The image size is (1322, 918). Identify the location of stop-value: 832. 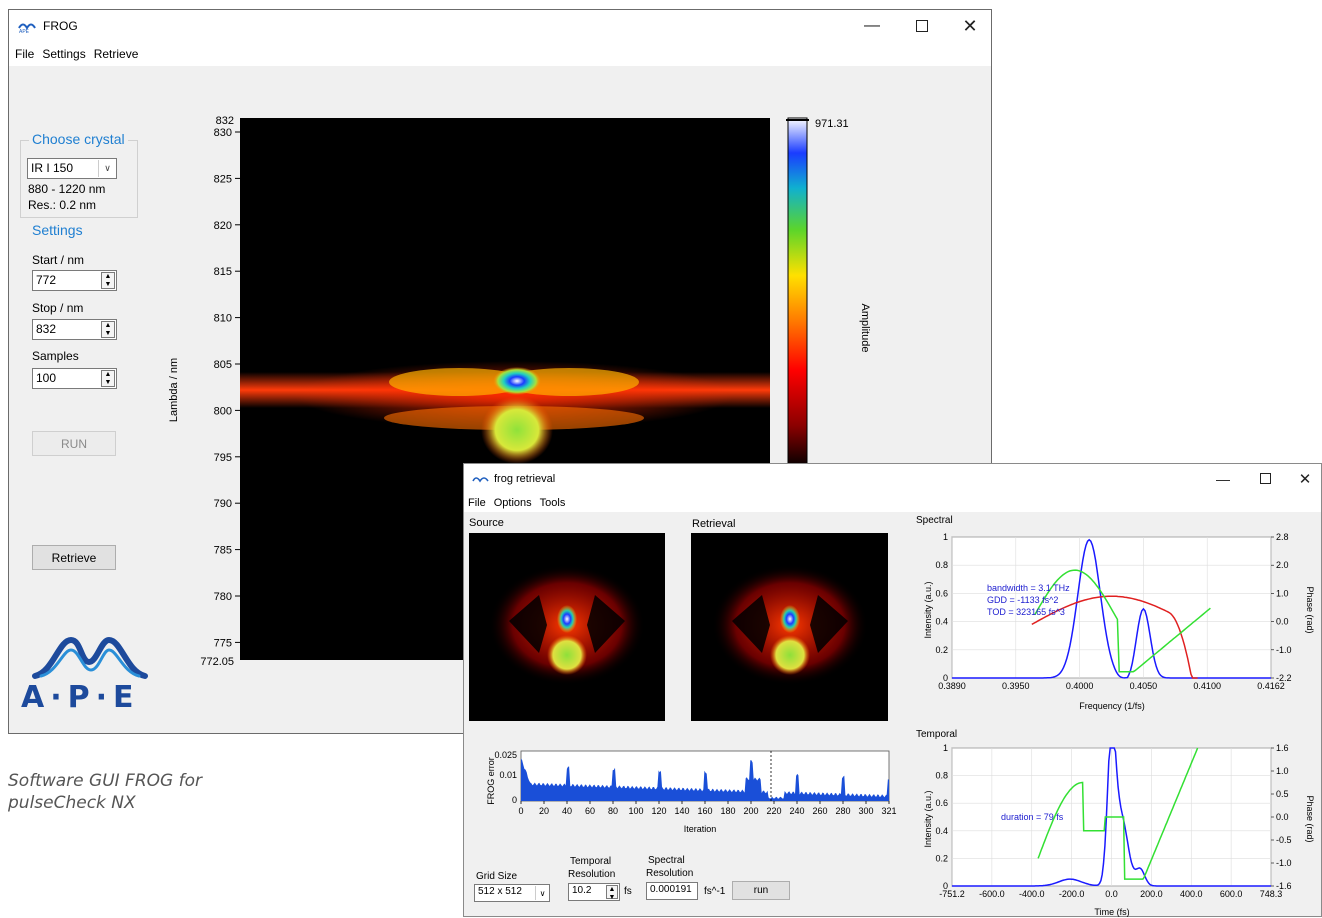
(46, 329).